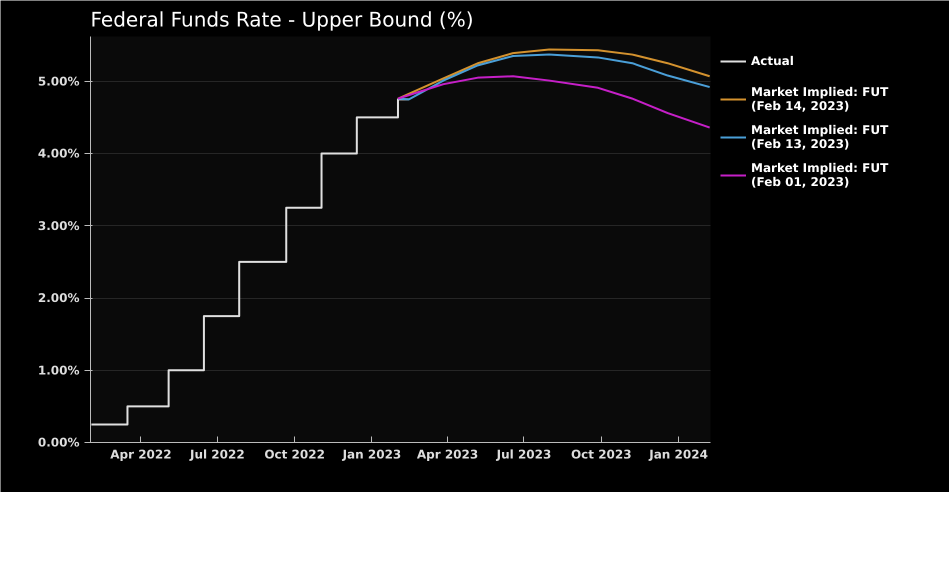  I want to click on y-tick-label: 0.00%, so click(59, 443).